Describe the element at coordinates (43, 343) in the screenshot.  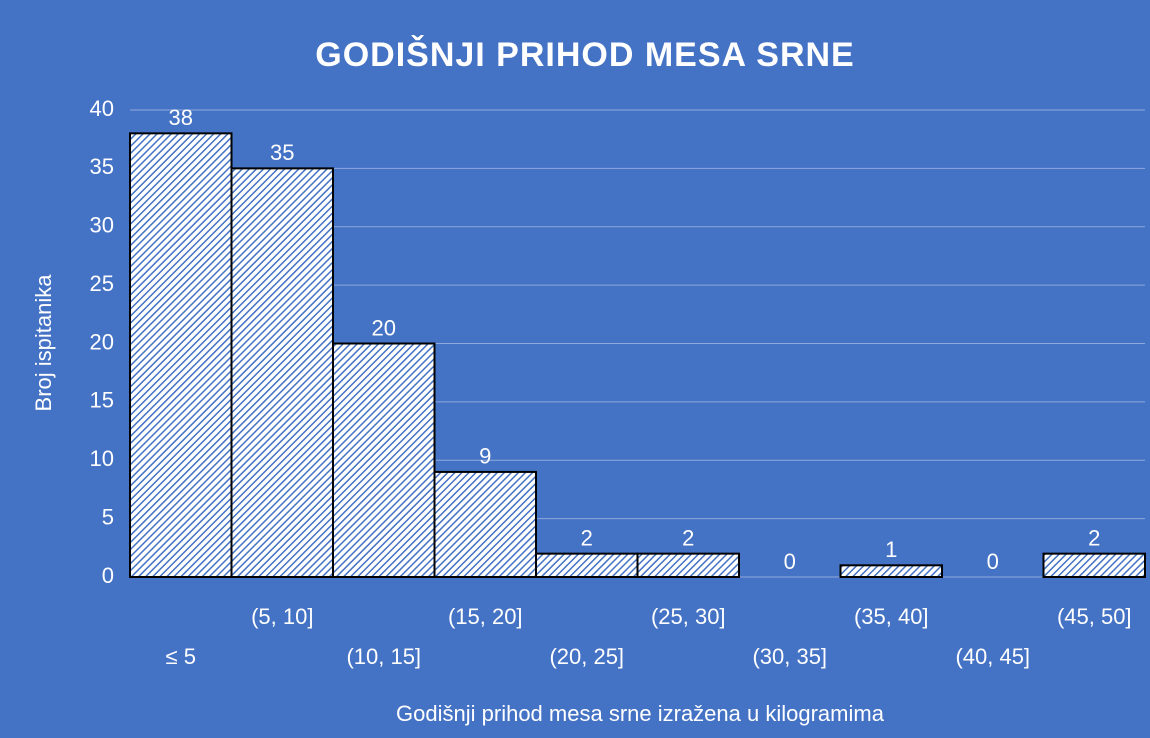
I see `y-axis-label: Broj ispitanika` at that location.